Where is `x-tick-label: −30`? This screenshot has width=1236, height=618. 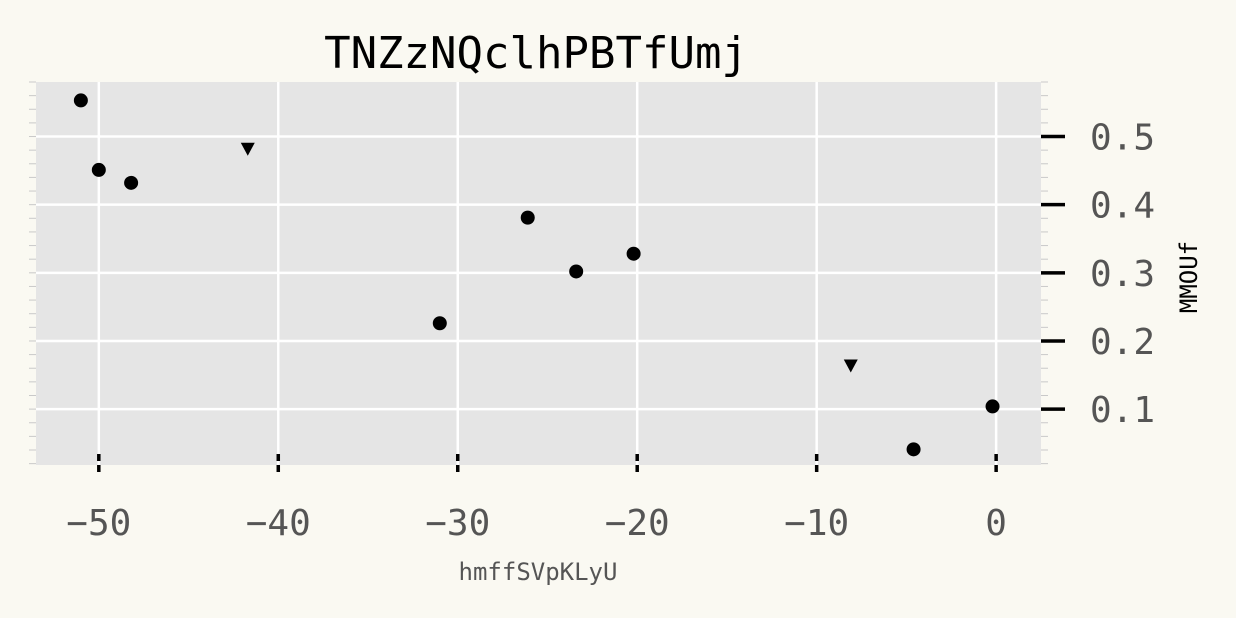
x-tick-label: −30 is located at coordinates (457, 523).